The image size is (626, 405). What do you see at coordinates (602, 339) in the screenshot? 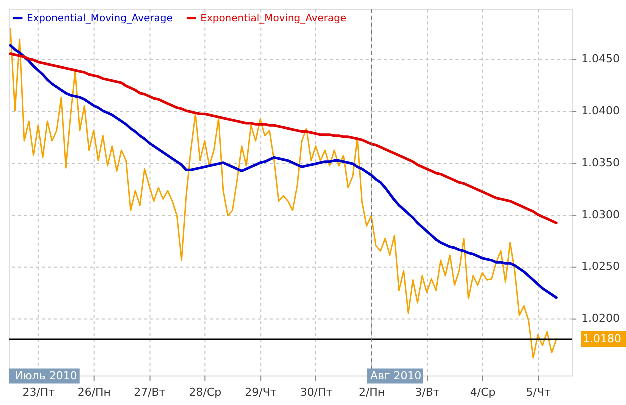
I see `ref-line-label: 1.0180` at bounding box center [602, 339].